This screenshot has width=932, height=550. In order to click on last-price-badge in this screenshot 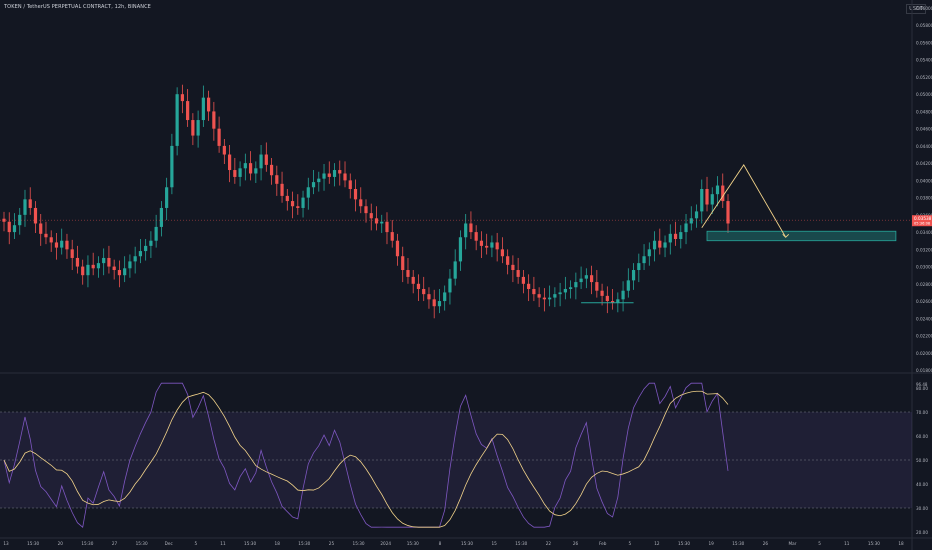, I will do `click(922, 221)`.